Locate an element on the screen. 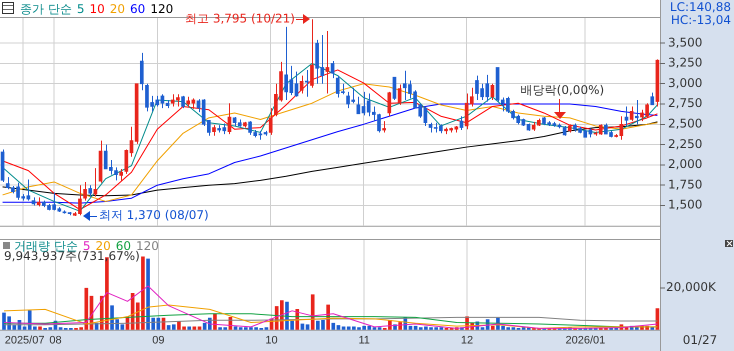  annotation: 최고 3,795 (10/21) is located at coordinates (240, 18).